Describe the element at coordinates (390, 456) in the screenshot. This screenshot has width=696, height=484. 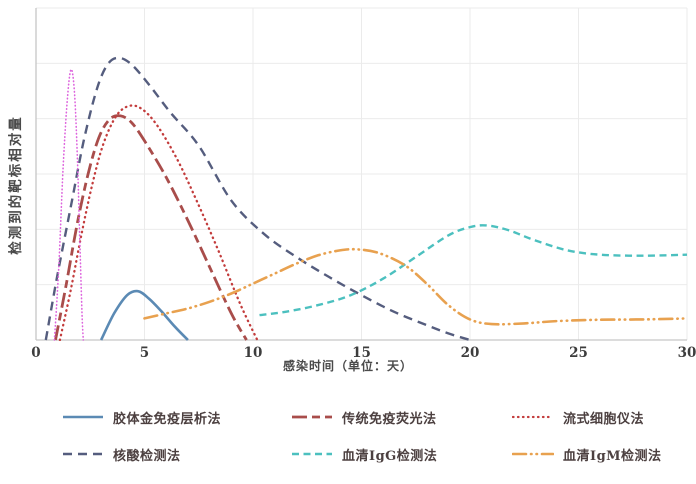
I see `legend-label: 血清IgG检测法` at that location.